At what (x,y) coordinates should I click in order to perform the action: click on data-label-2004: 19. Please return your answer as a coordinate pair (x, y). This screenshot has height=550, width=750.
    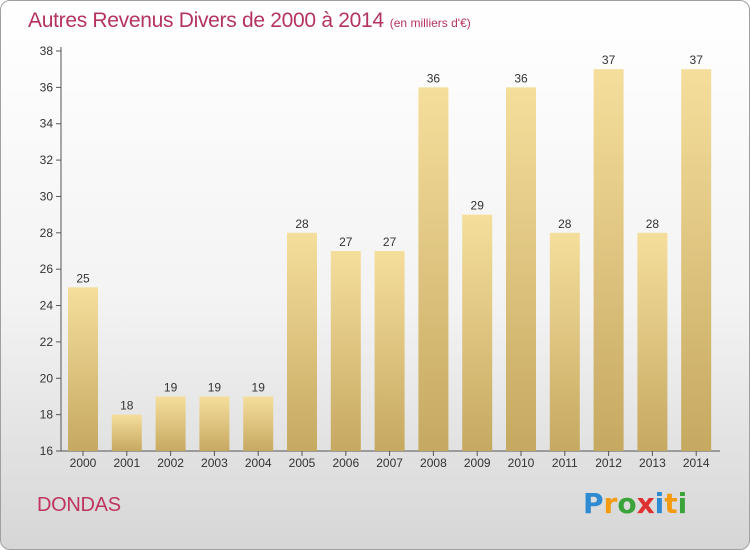
    Looking at the image, I should click on (259, 387).